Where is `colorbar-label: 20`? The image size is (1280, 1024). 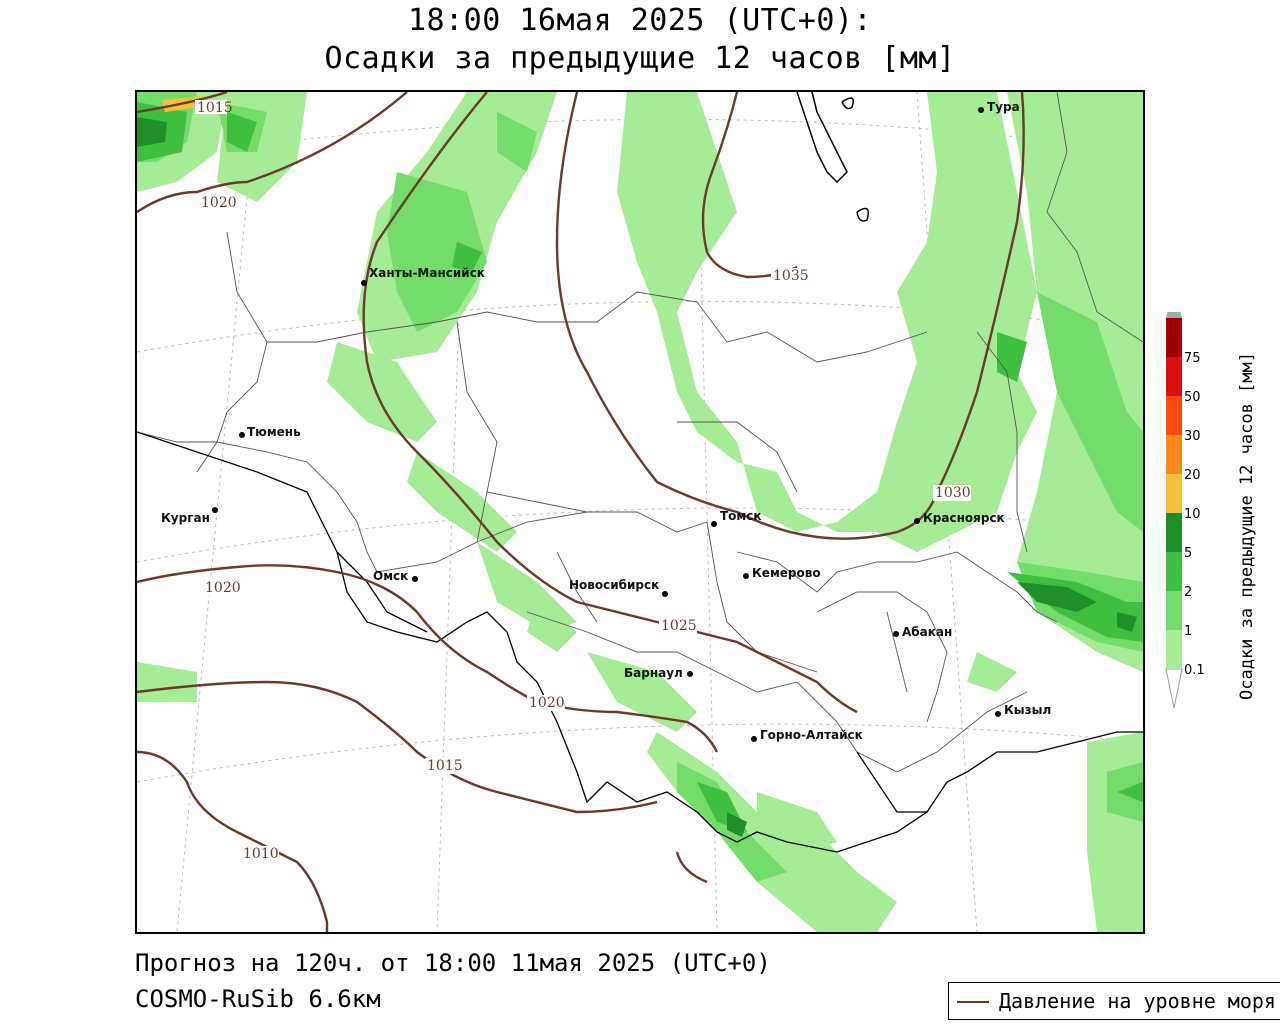 colorbar-label: 20 is located at coordinates (1192, 475).